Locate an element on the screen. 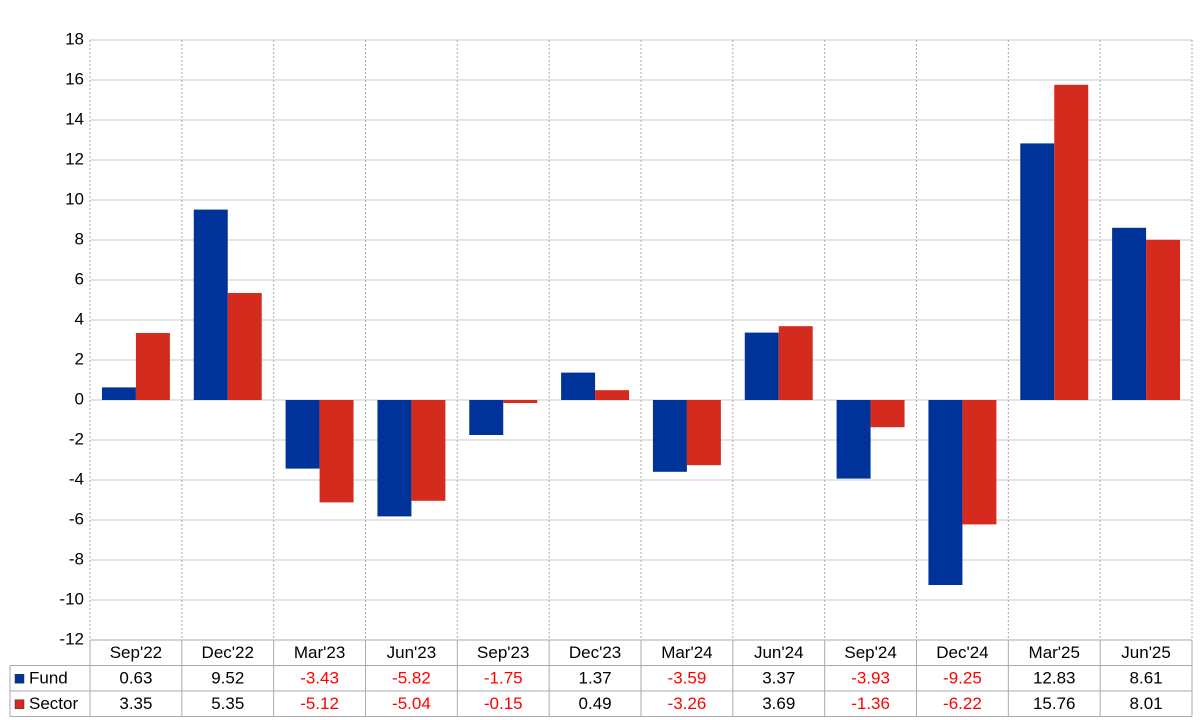 The width and height of the screenshot is (1200, 720). x-tick-label: Dec'22 is located at coordinates (228, 652).